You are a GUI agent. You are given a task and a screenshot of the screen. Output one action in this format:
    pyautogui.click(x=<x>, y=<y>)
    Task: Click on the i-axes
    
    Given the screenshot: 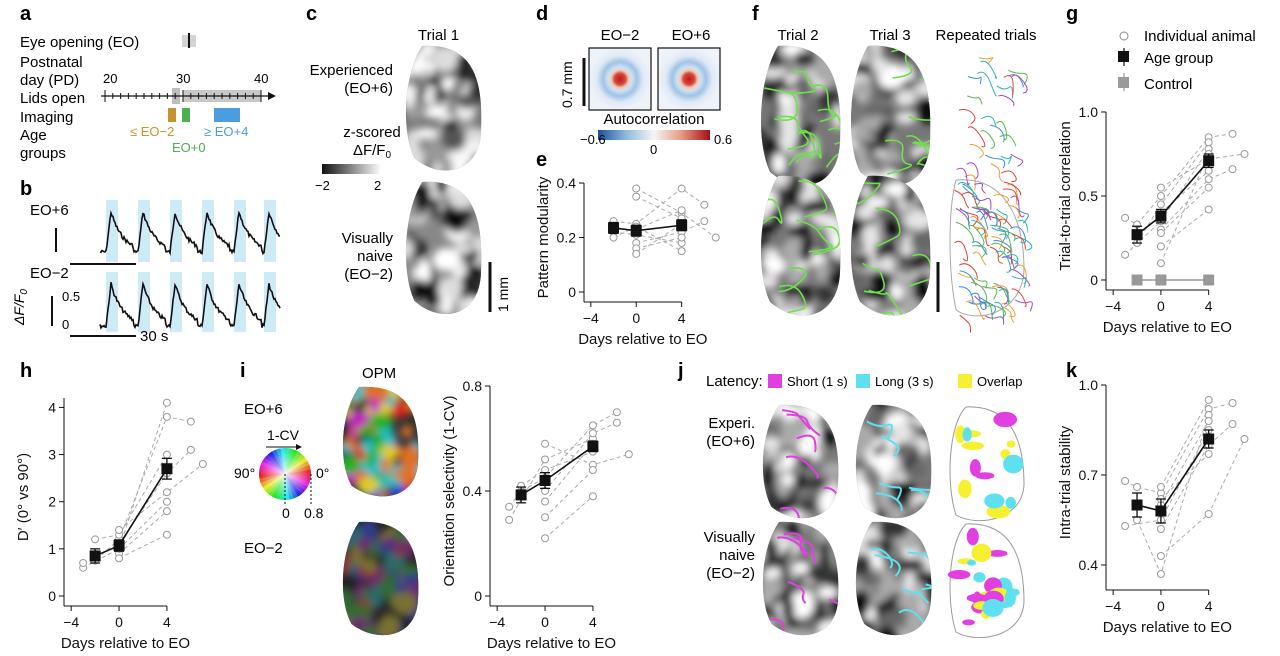 What is the action you would take?
    pyautogui.click(x=539, y=498)
    